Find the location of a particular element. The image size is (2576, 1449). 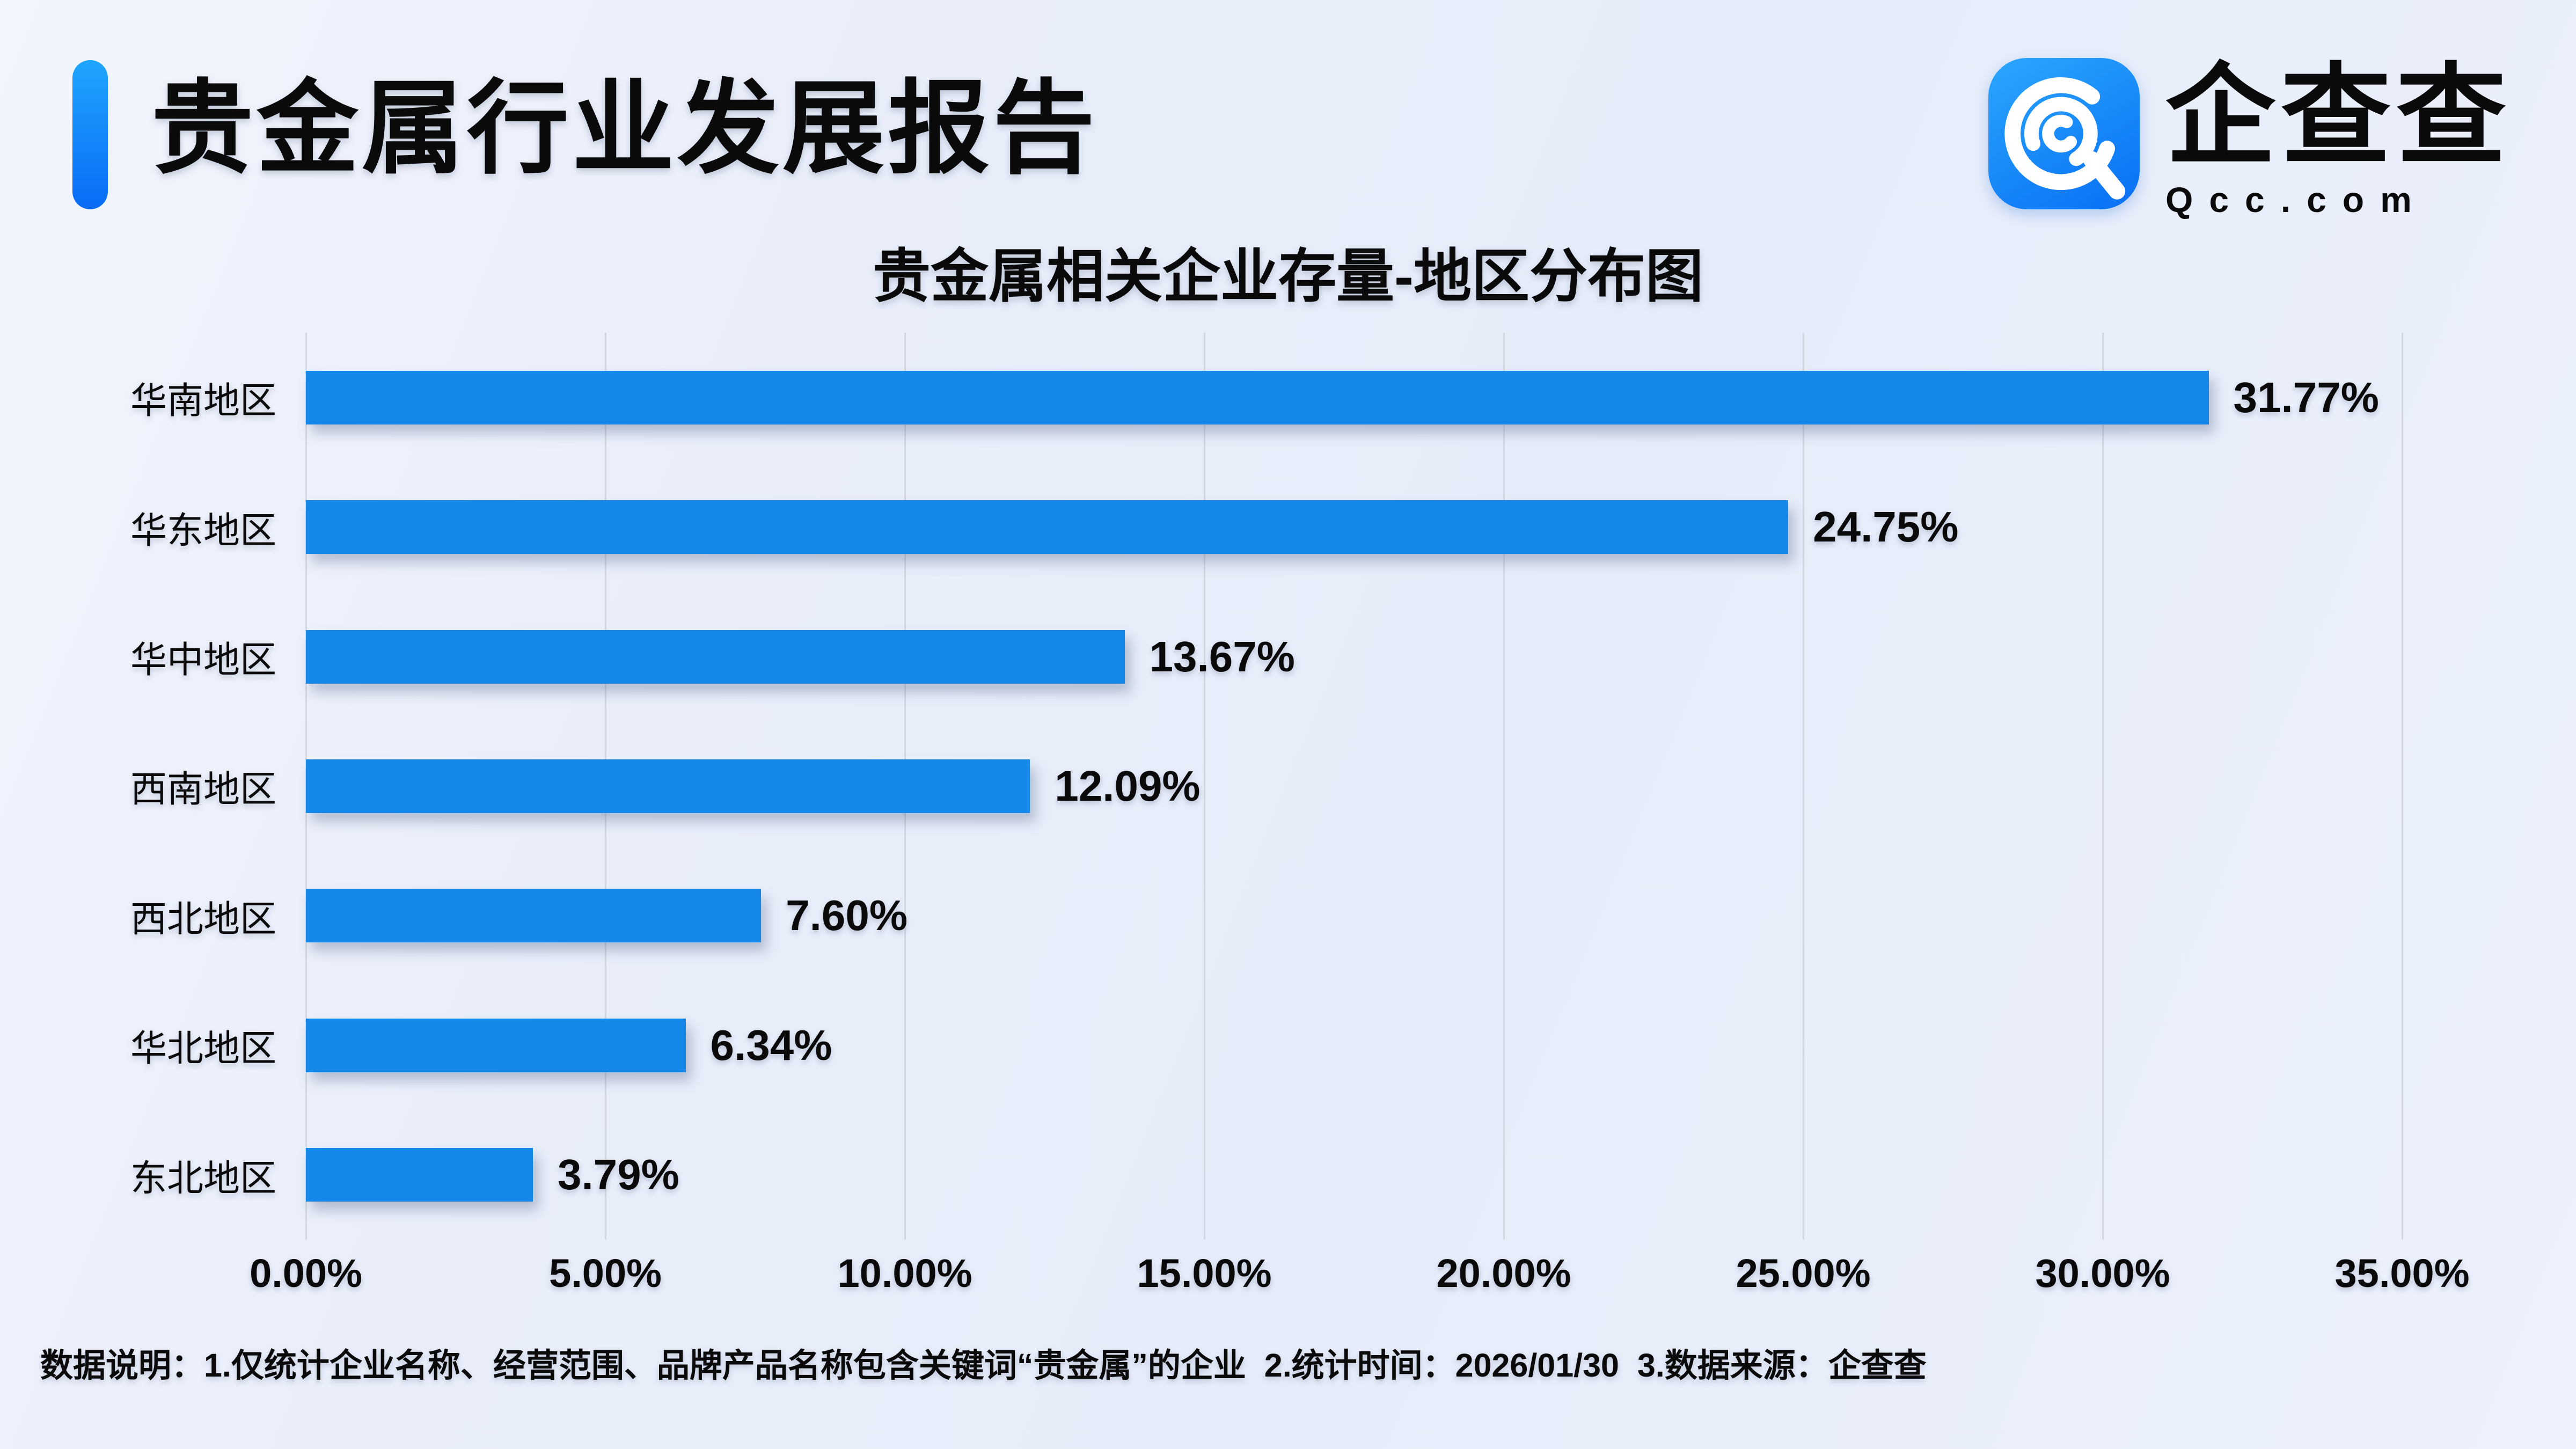

logo-brand: 企查查 is located at coordinates (2338, 116).